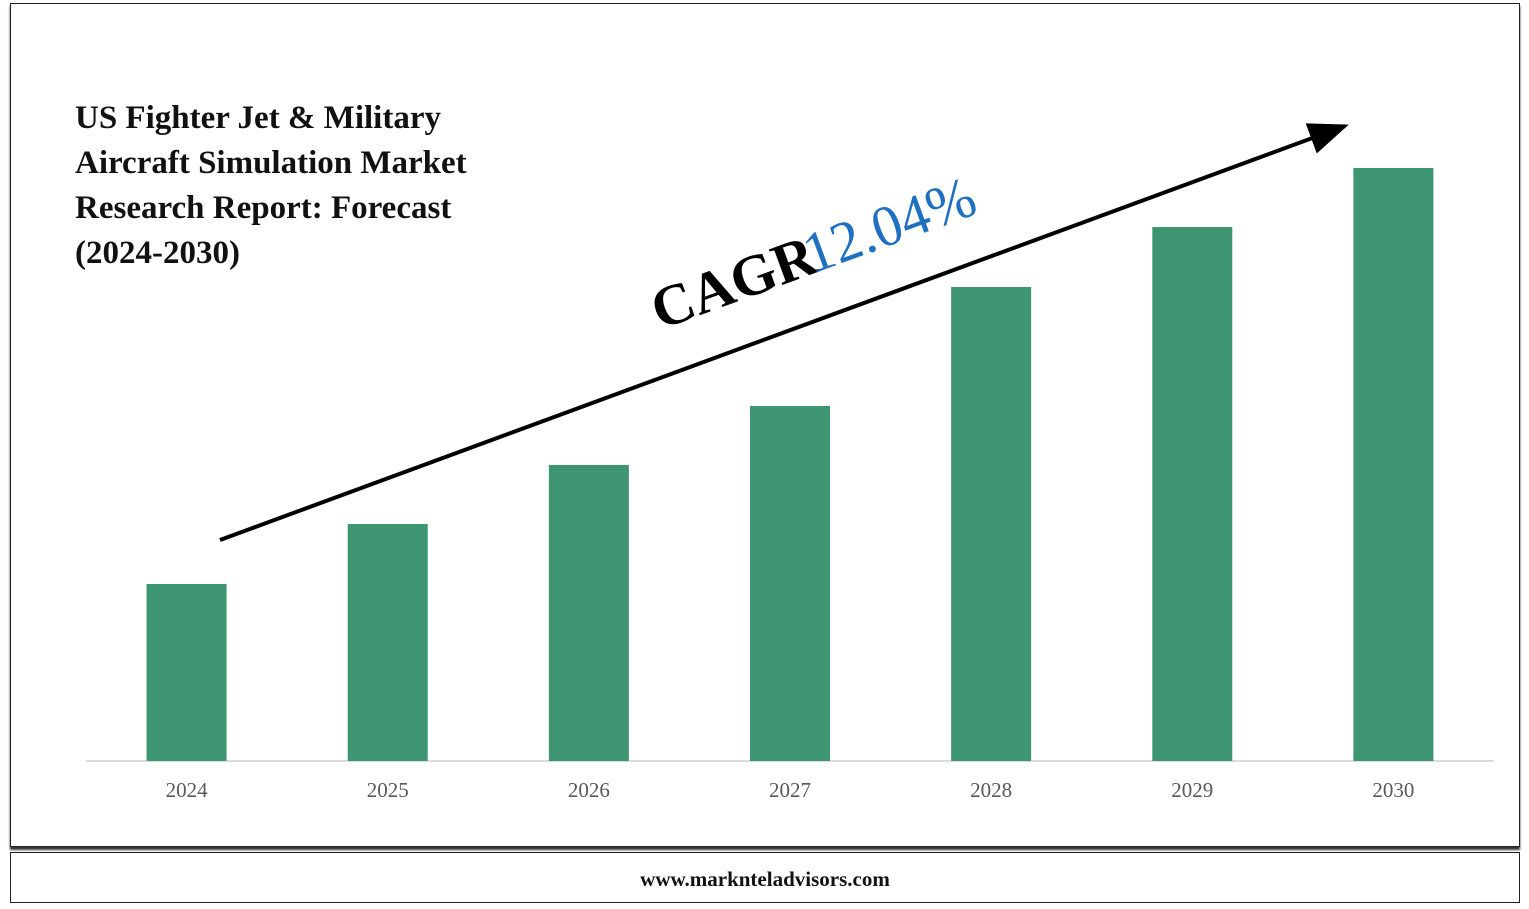 The image size is (1529, 909). What do you see at coordinates (589, 790) in the screenshot?
I see `x-tick-label: 2026` at bounding box center [589, 790].